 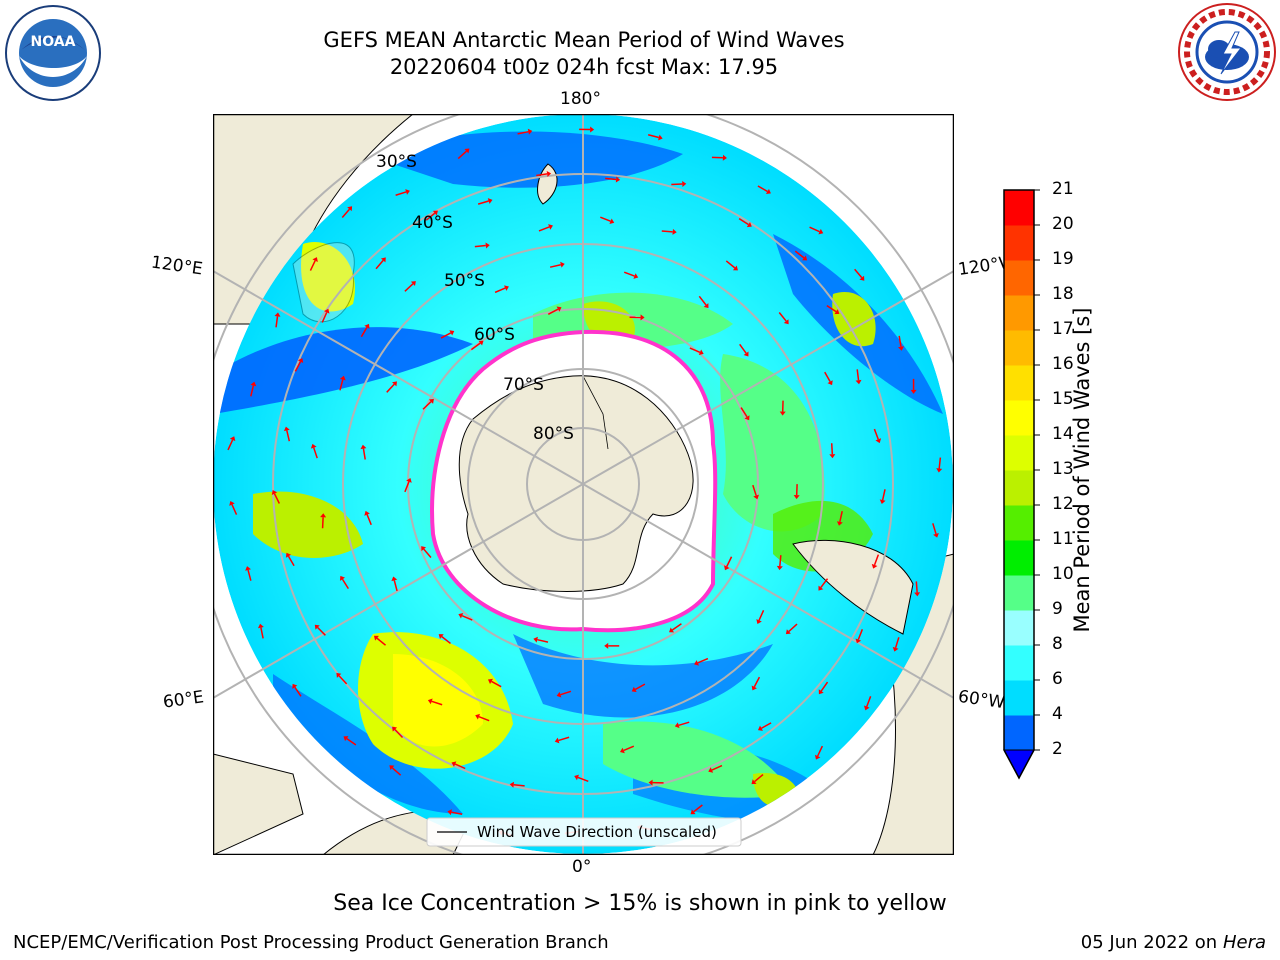 What do you see at coordinates (1057, 609) in the screenshot?
I see `colorbar-tick-label: 9` at bounding box center [1057, 609].